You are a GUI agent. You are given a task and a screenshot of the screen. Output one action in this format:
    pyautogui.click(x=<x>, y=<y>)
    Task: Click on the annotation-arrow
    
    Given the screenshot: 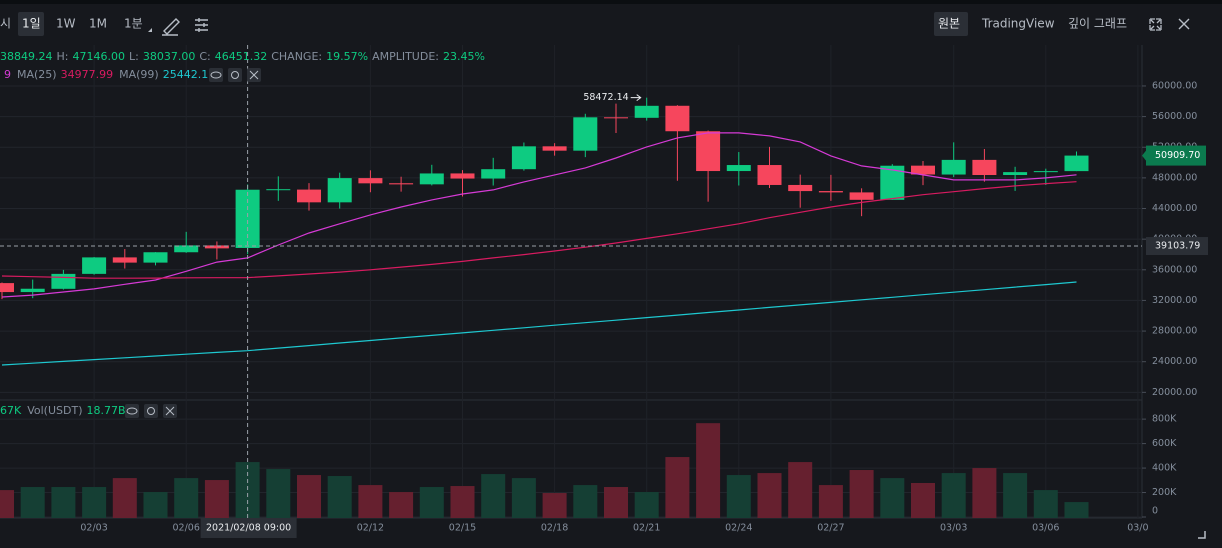 What is the action you would take?
    pyautogui.click(x=636, y=98)
    